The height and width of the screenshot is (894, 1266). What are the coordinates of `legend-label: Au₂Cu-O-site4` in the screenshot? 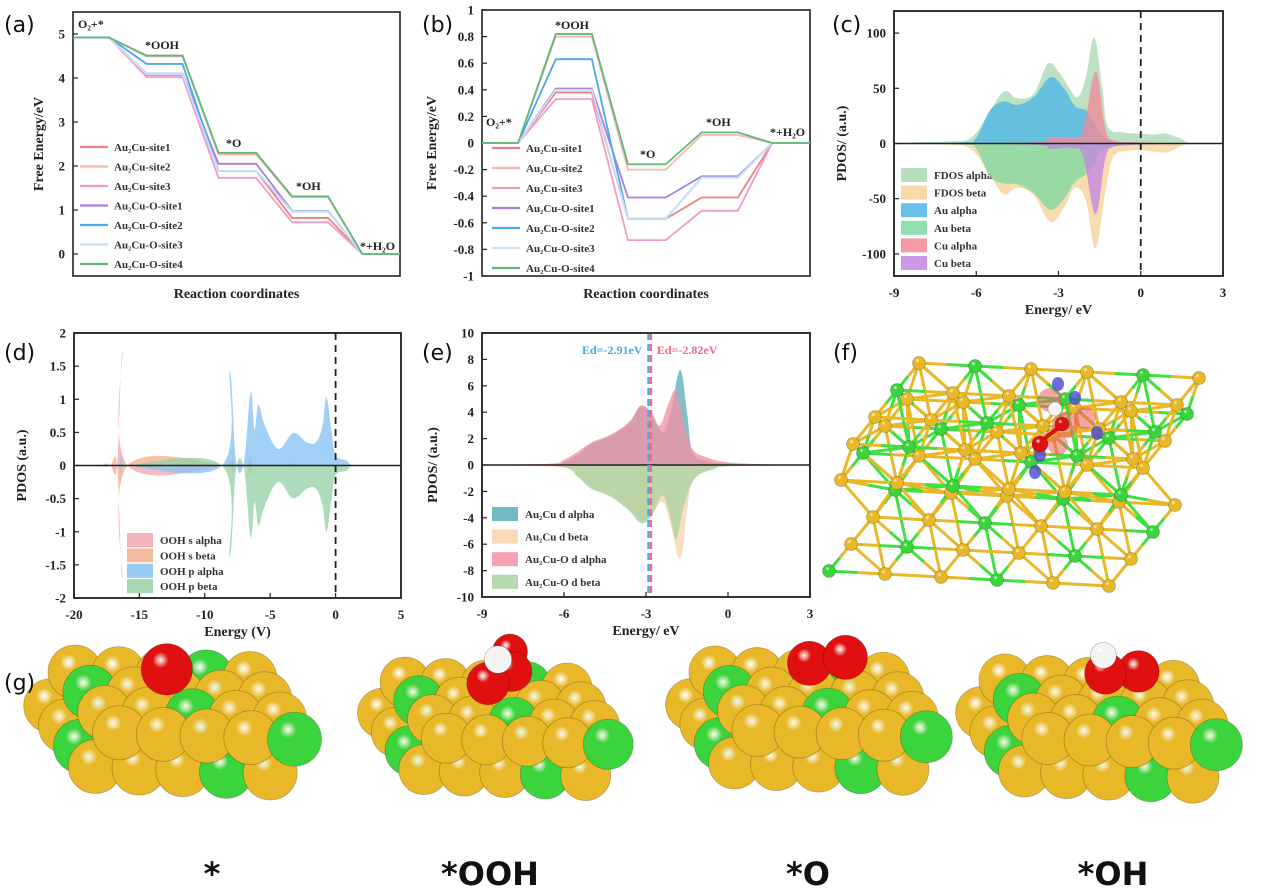 It's located at (560, 269).